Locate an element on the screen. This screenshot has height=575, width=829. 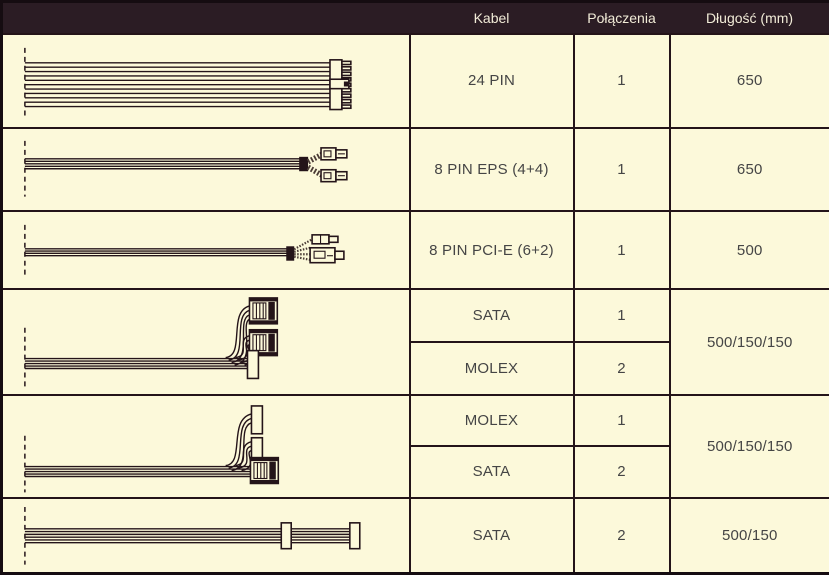
molex-plus-2sata-cable-icon is located at coordinates (206, 446).